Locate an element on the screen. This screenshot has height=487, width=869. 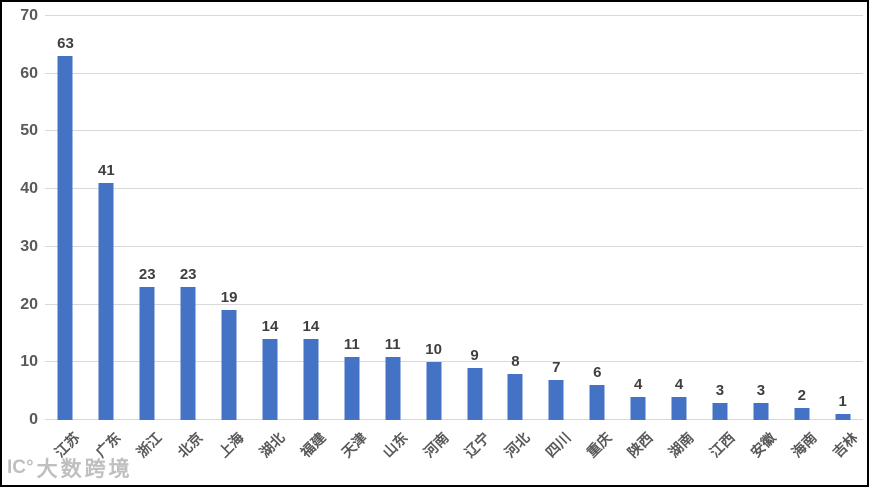
y-axis: 0 10 20 30 40 50 60 70 is located at coordinates (20, 218).